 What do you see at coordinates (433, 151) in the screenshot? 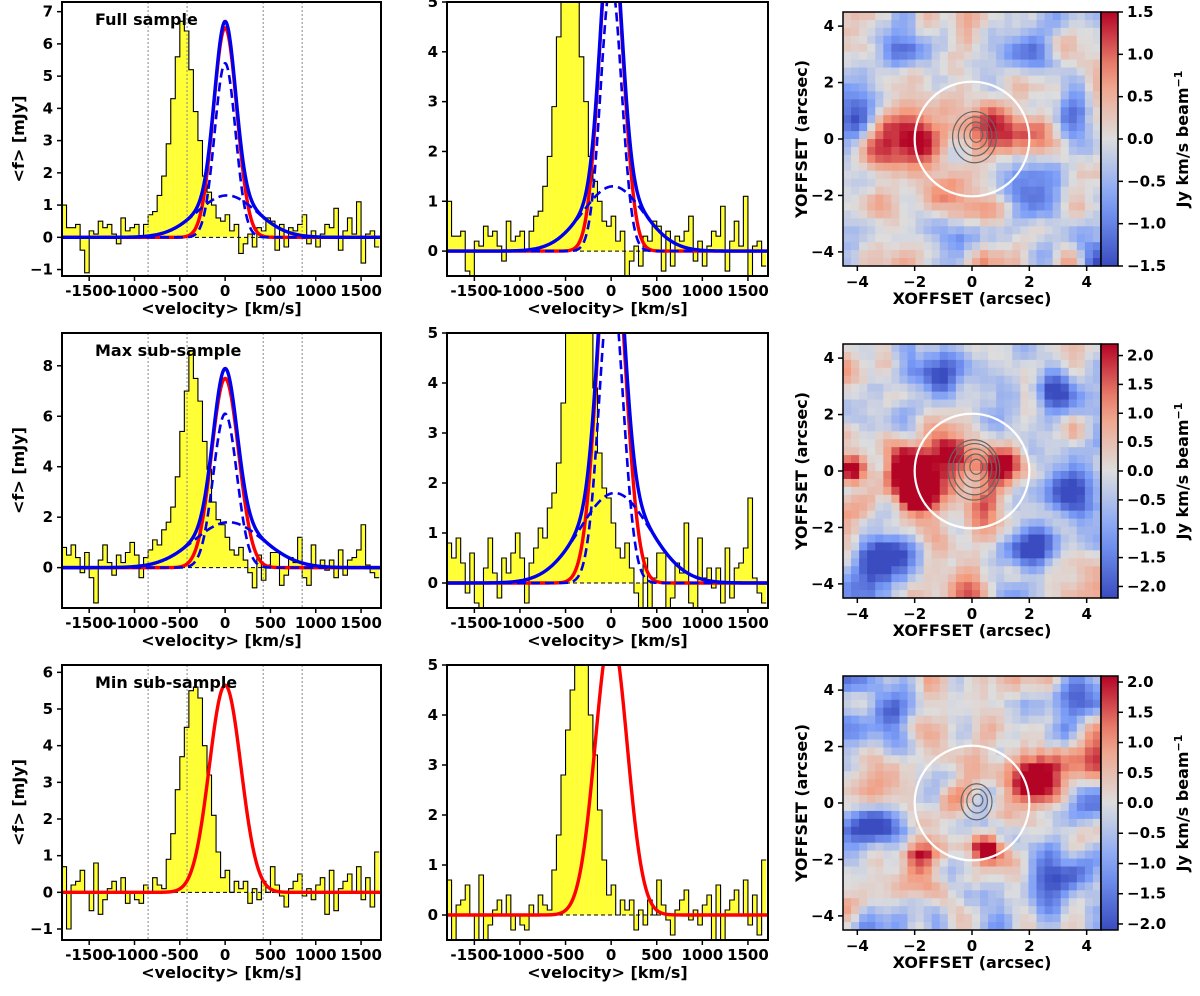
I see `y-tick-label: 2` at bounding box center [433, 151].